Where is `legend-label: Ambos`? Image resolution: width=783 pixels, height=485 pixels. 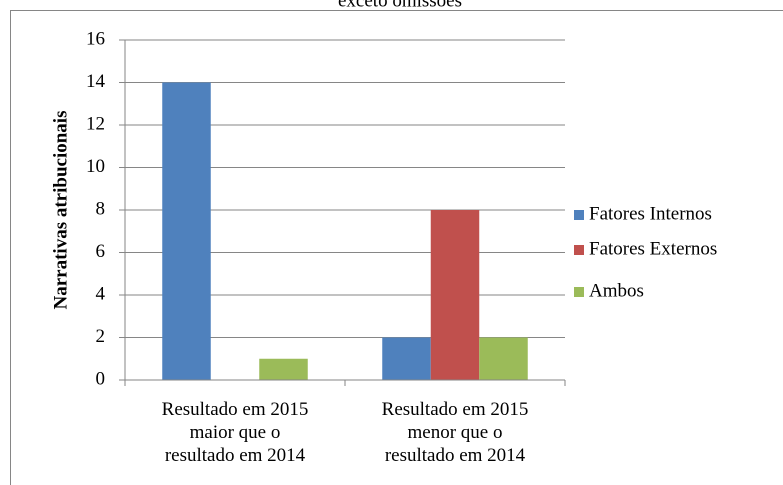 legend-label: Ambos is located at coordinates (616, 290).